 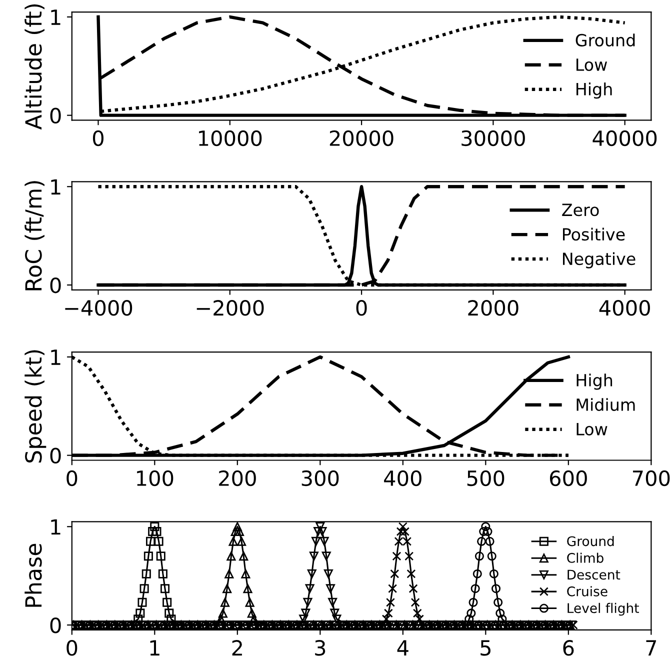 What do you see at coordinates (485, 648) in the screenshot?
I see `x-tick-label: 5` at bounding box center [485, 648].